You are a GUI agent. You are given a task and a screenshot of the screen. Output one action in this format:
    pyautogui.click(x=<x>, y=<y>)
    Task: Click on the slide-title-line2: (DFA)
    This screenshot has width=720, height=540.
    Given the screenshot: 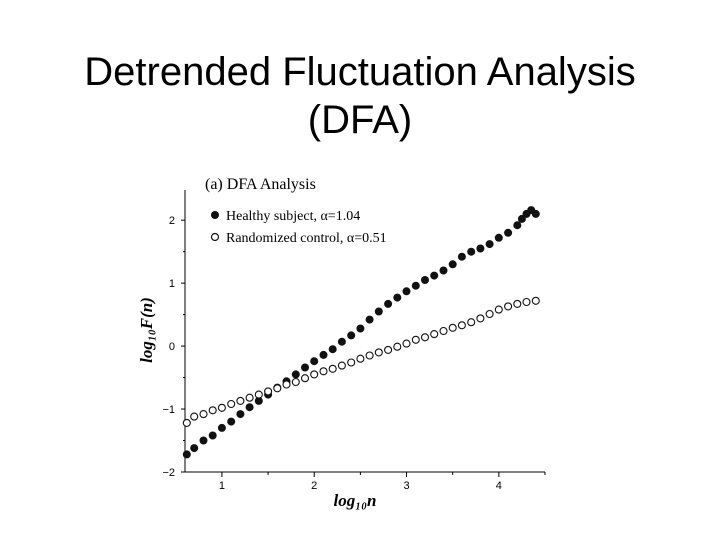 What is the action you would take?
    pyautogui.click(x=360, y=120)
    